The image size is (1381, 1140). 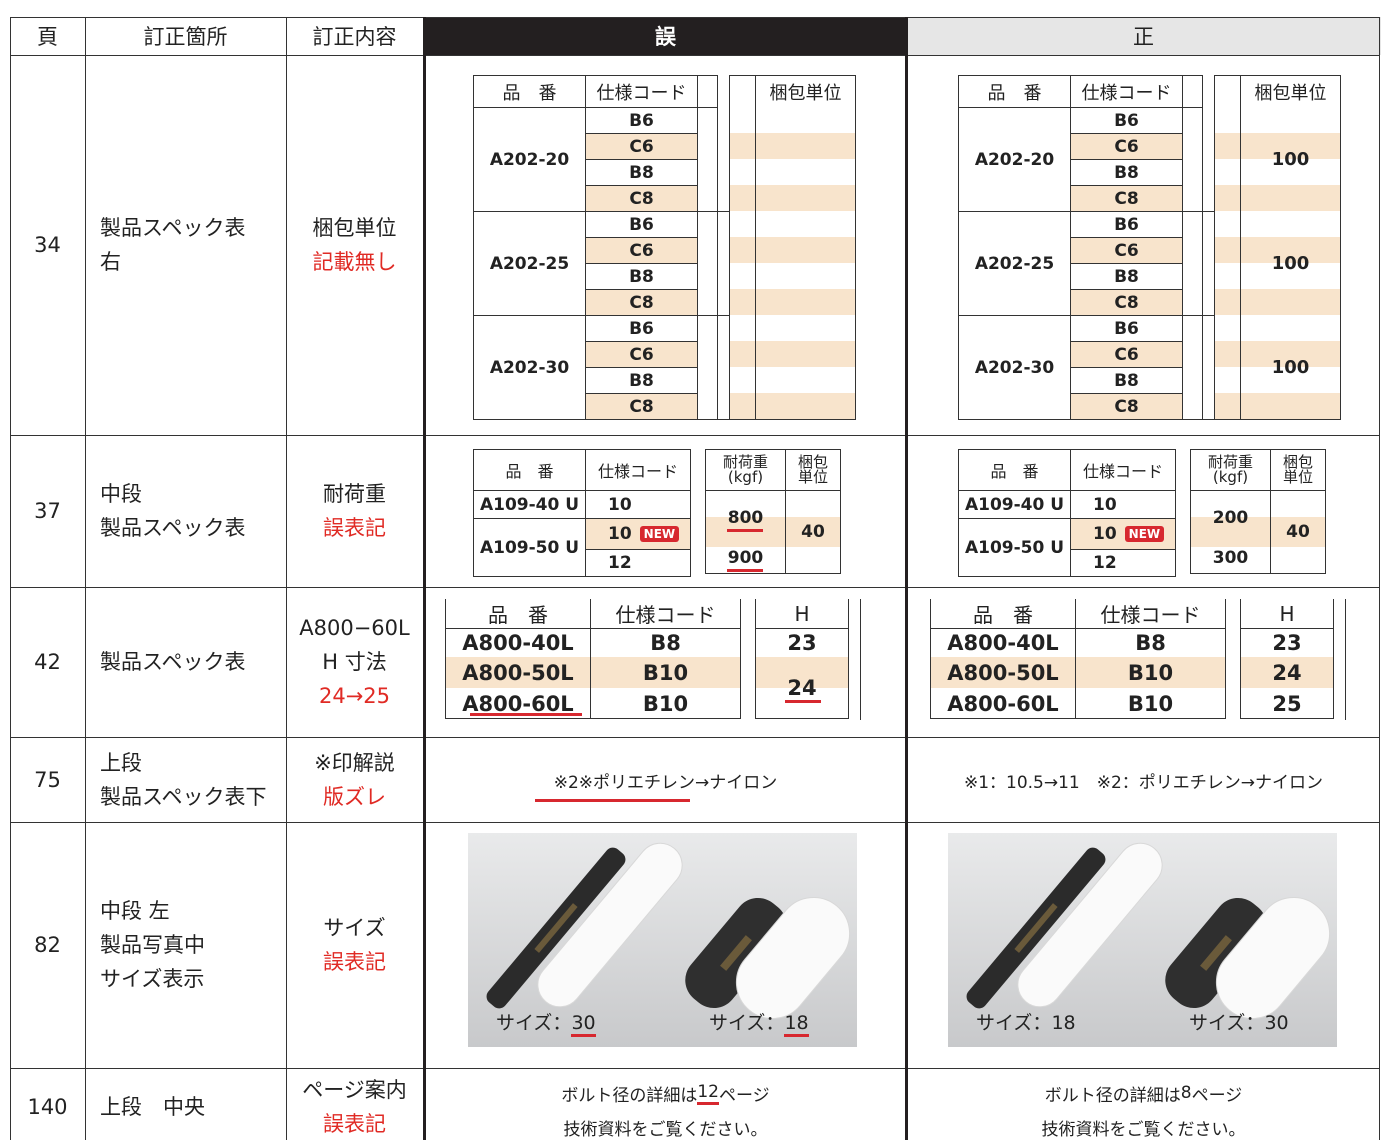 What do you see at coordinates (173, 228) in the screenshot?
I see `location-line: 製品スペック表` at bounding box center [173, 228].